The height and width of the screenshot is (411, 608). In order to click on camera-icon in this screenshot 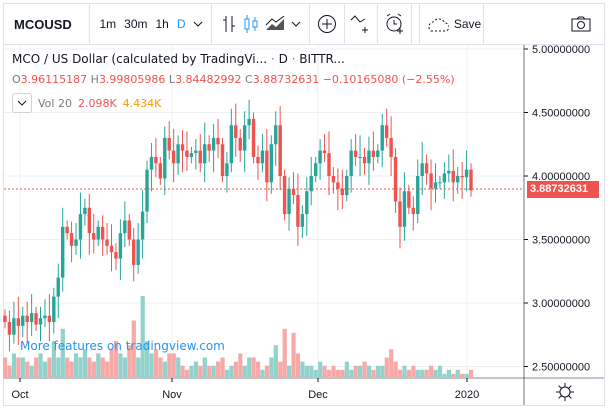, I will do `click(581, 24)`.